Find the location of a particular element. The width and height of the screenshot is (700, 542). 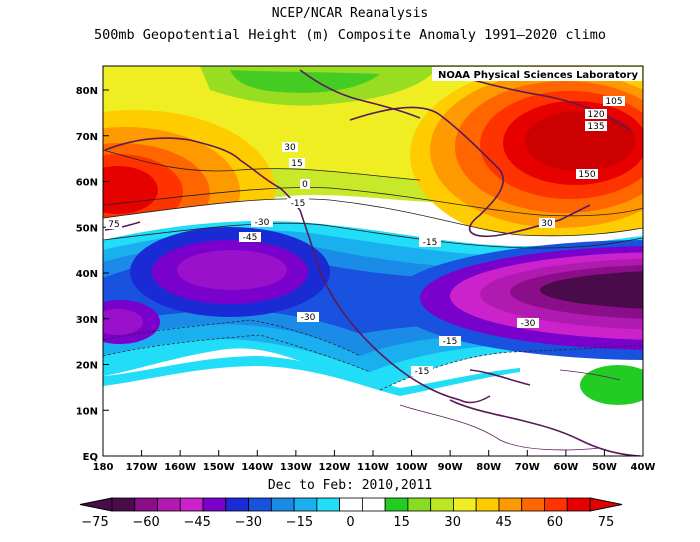

colorbar-label: −75 is located at coordinates (94, 522).